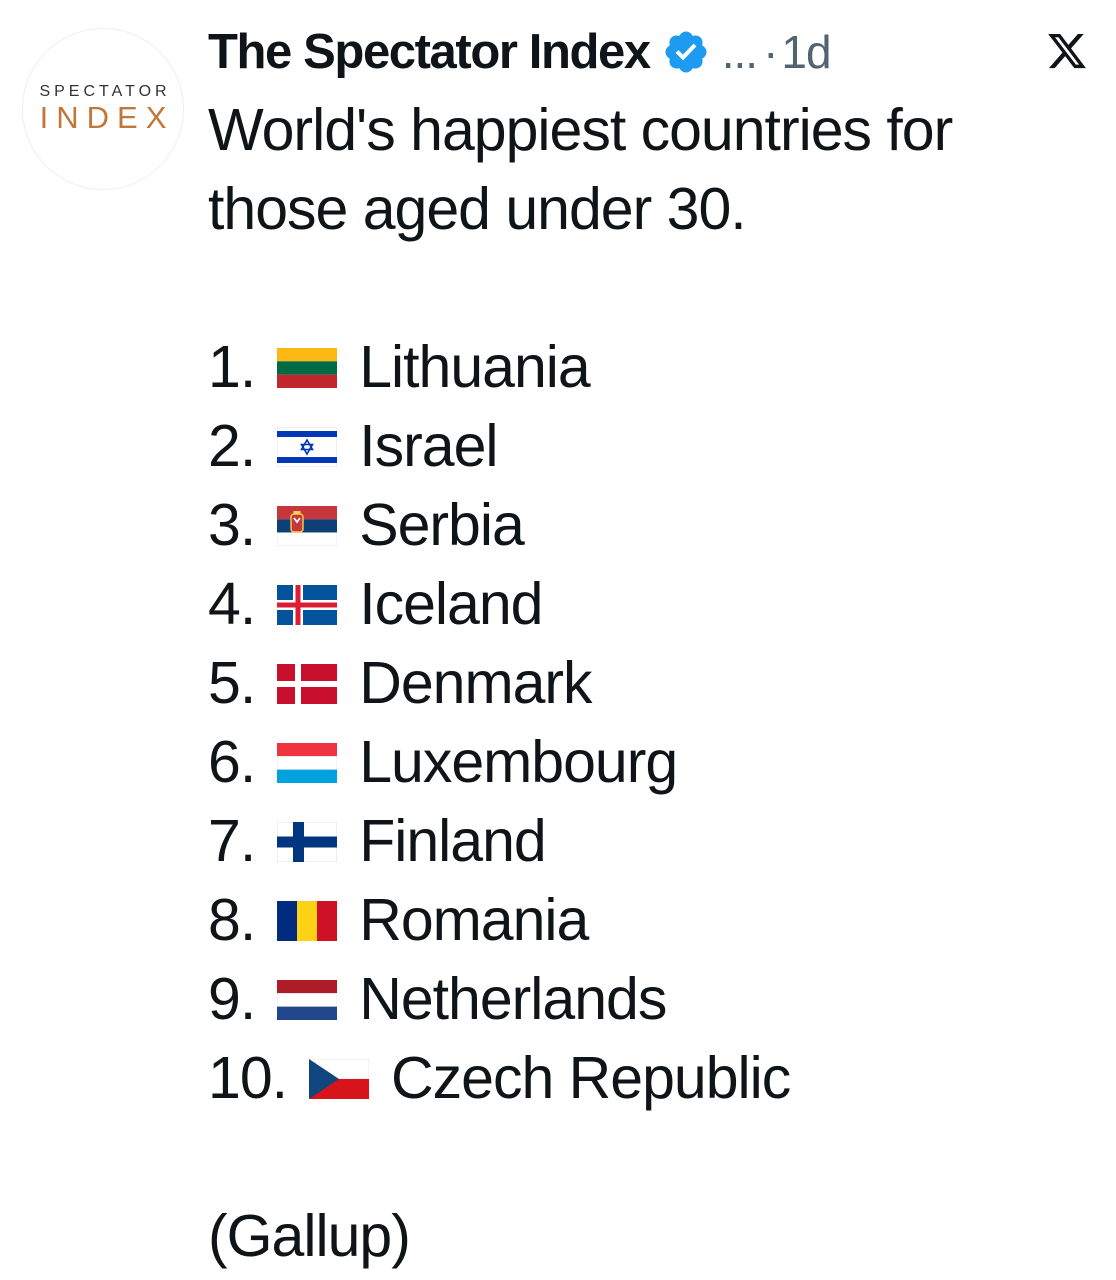 This screenshot has width=1116, height=1280. Describe the element at coordinates (428, 446) in the screenshot. I see `country-name: Israel` at that location.